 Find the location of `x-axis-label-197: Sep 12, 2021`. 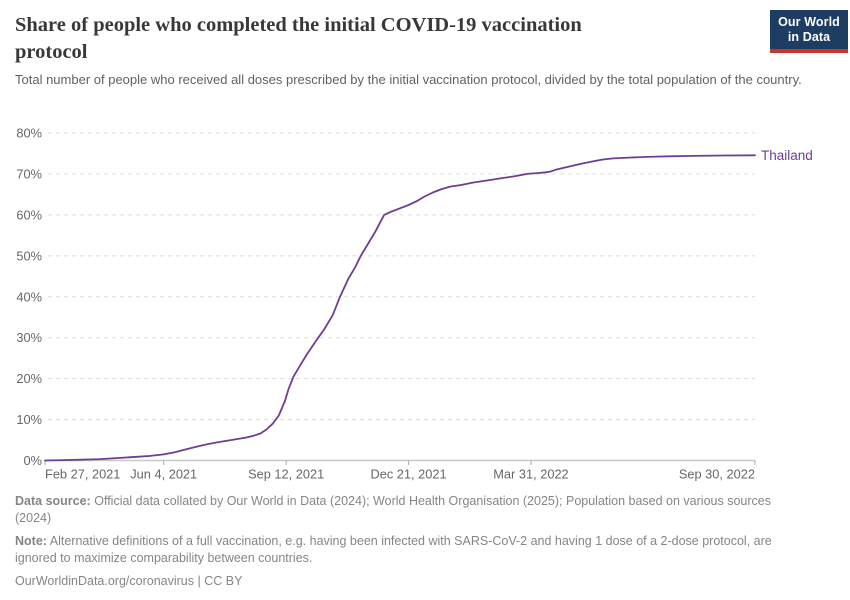

x-axis-label-197: Sep 12, 2021 is located at coordinates (286, 474).